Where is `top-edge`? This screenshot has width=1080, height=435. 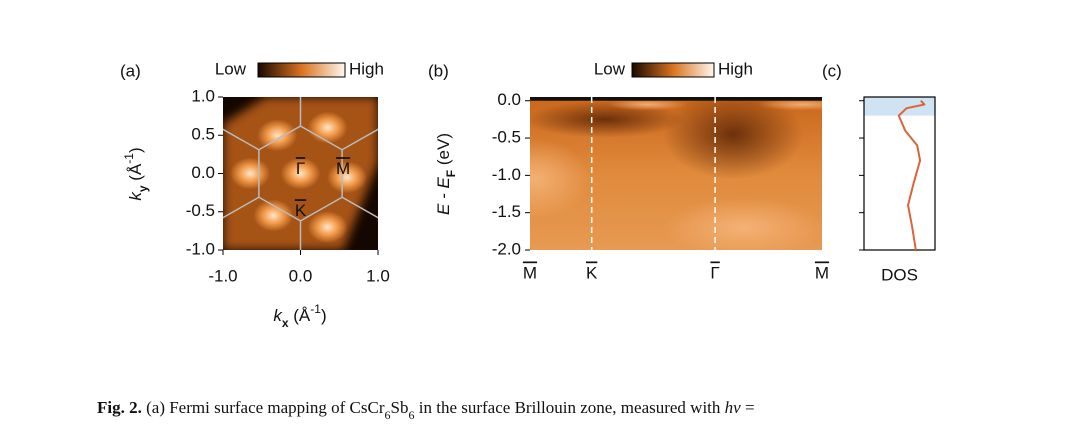 top-edge is located at coordinates (676, 99).